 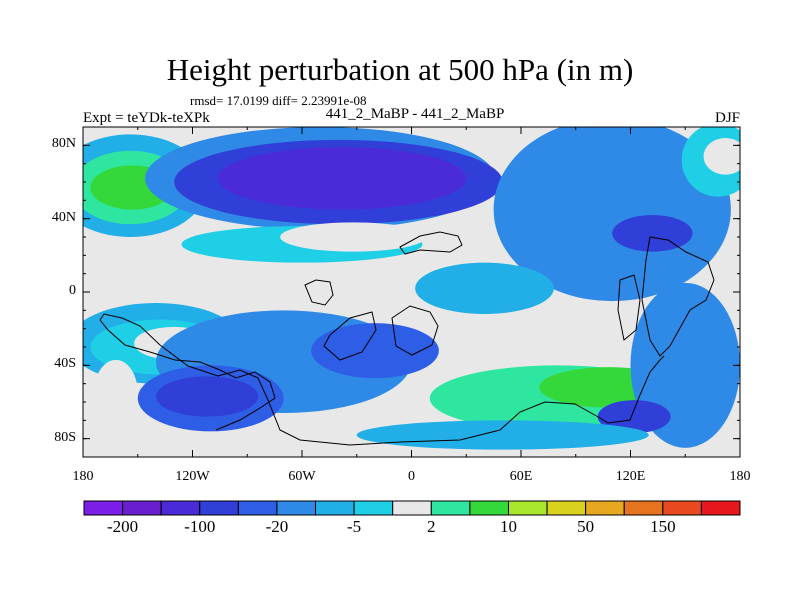 I want to click on lat-label-3: 40S, so click(x=65, y=364).